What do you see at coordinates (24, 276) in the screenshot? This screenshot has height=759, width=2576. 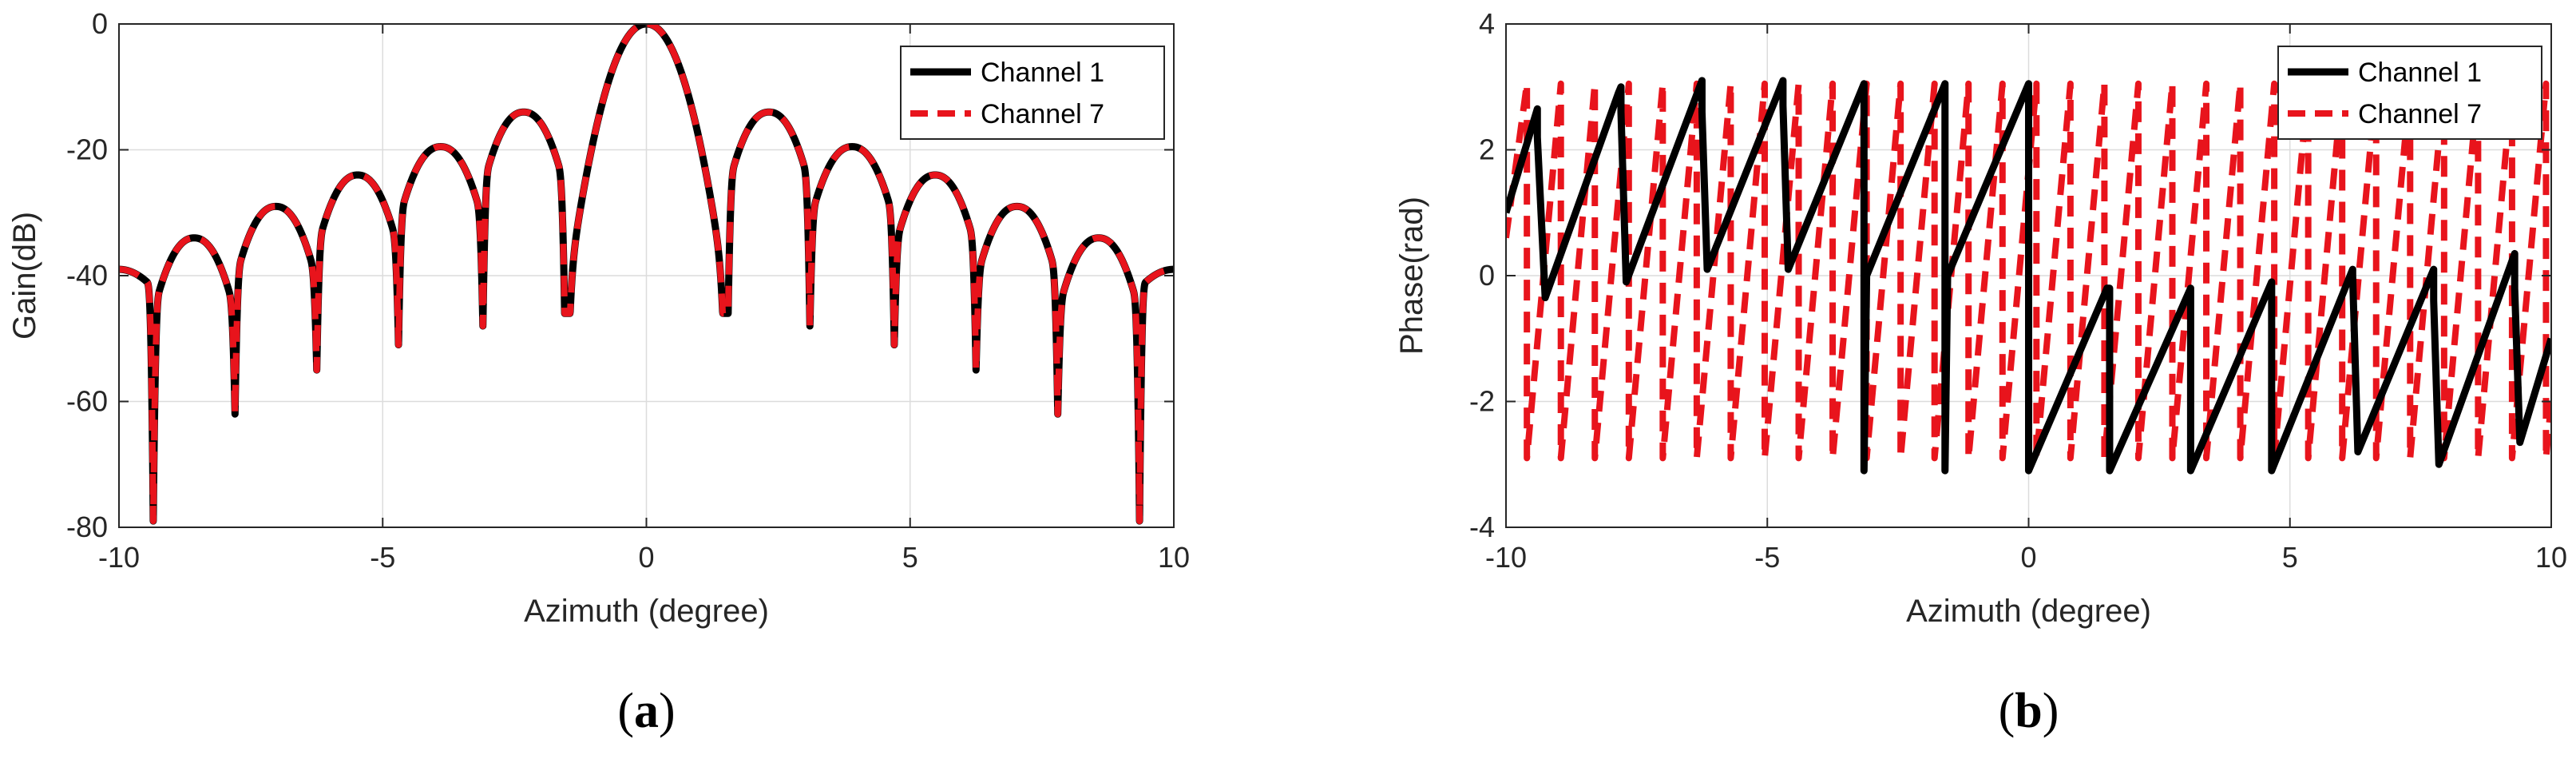 I see `y-axis-label-a: Gain(dB)` at bounding box center [24, 276].